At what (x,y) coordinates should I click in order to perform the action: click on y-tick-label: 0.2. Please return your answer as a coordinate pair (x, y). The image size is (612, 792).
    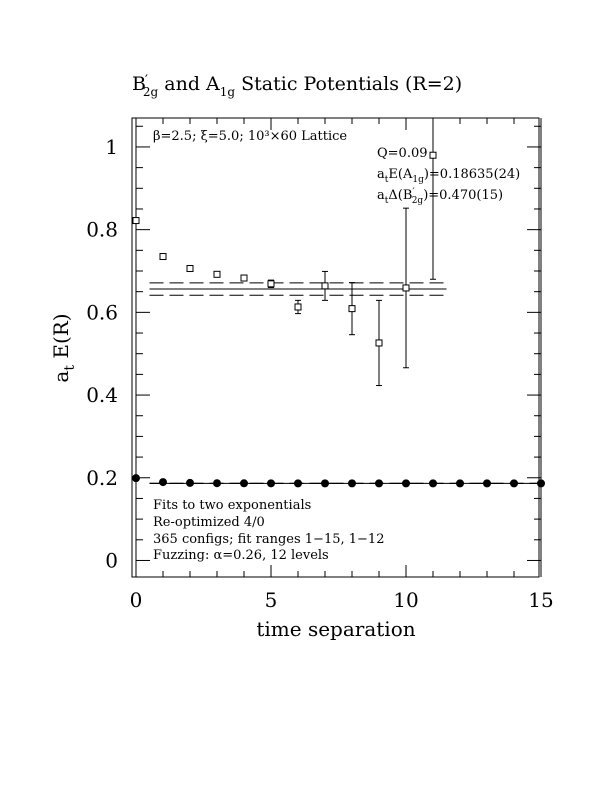
    Looking at the image, I should click on (102, 478).